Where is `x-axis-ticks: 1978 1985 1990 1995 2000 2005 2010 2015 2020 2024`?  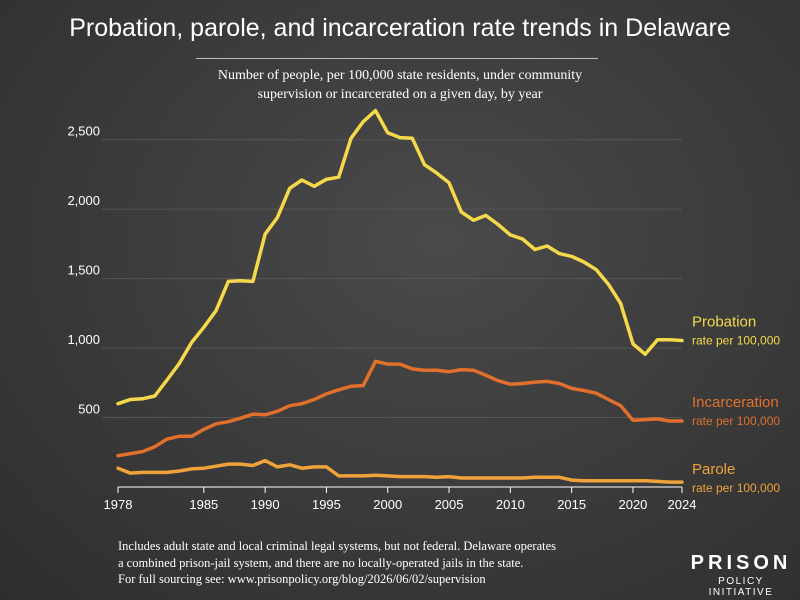 x-axis-ticks: 1978 1985 1990 1995 2000 2005 2010 2015 2020 2024 is located at coordinates (400, 499).